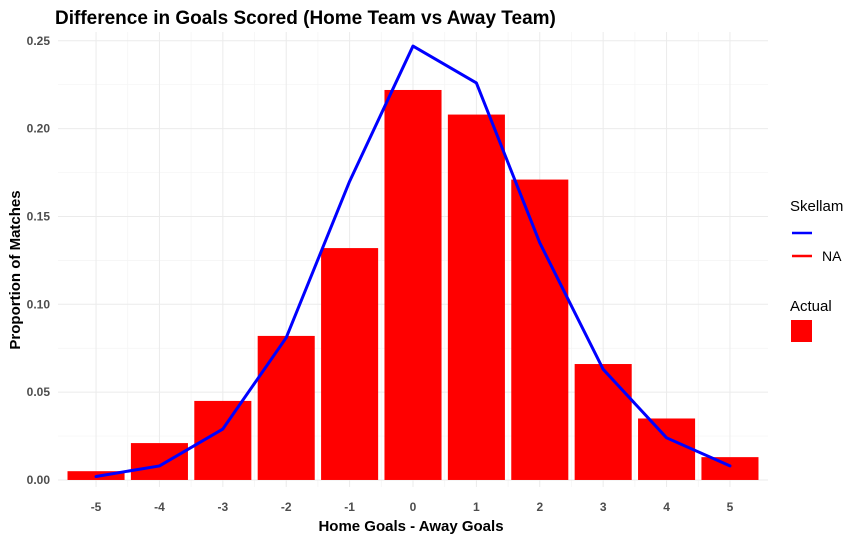  What do you see at coordinates (476, 507) in the screenshot?
I see `x-tick-label: 1` at bounding box center [476, 507].